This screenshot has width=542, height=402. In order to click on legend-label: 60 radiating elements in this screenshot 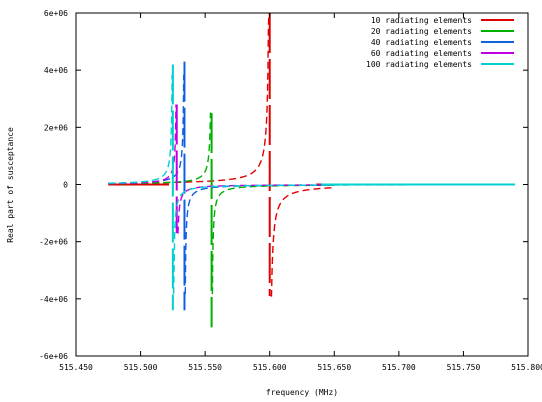, I will do `click(421, 53)`.